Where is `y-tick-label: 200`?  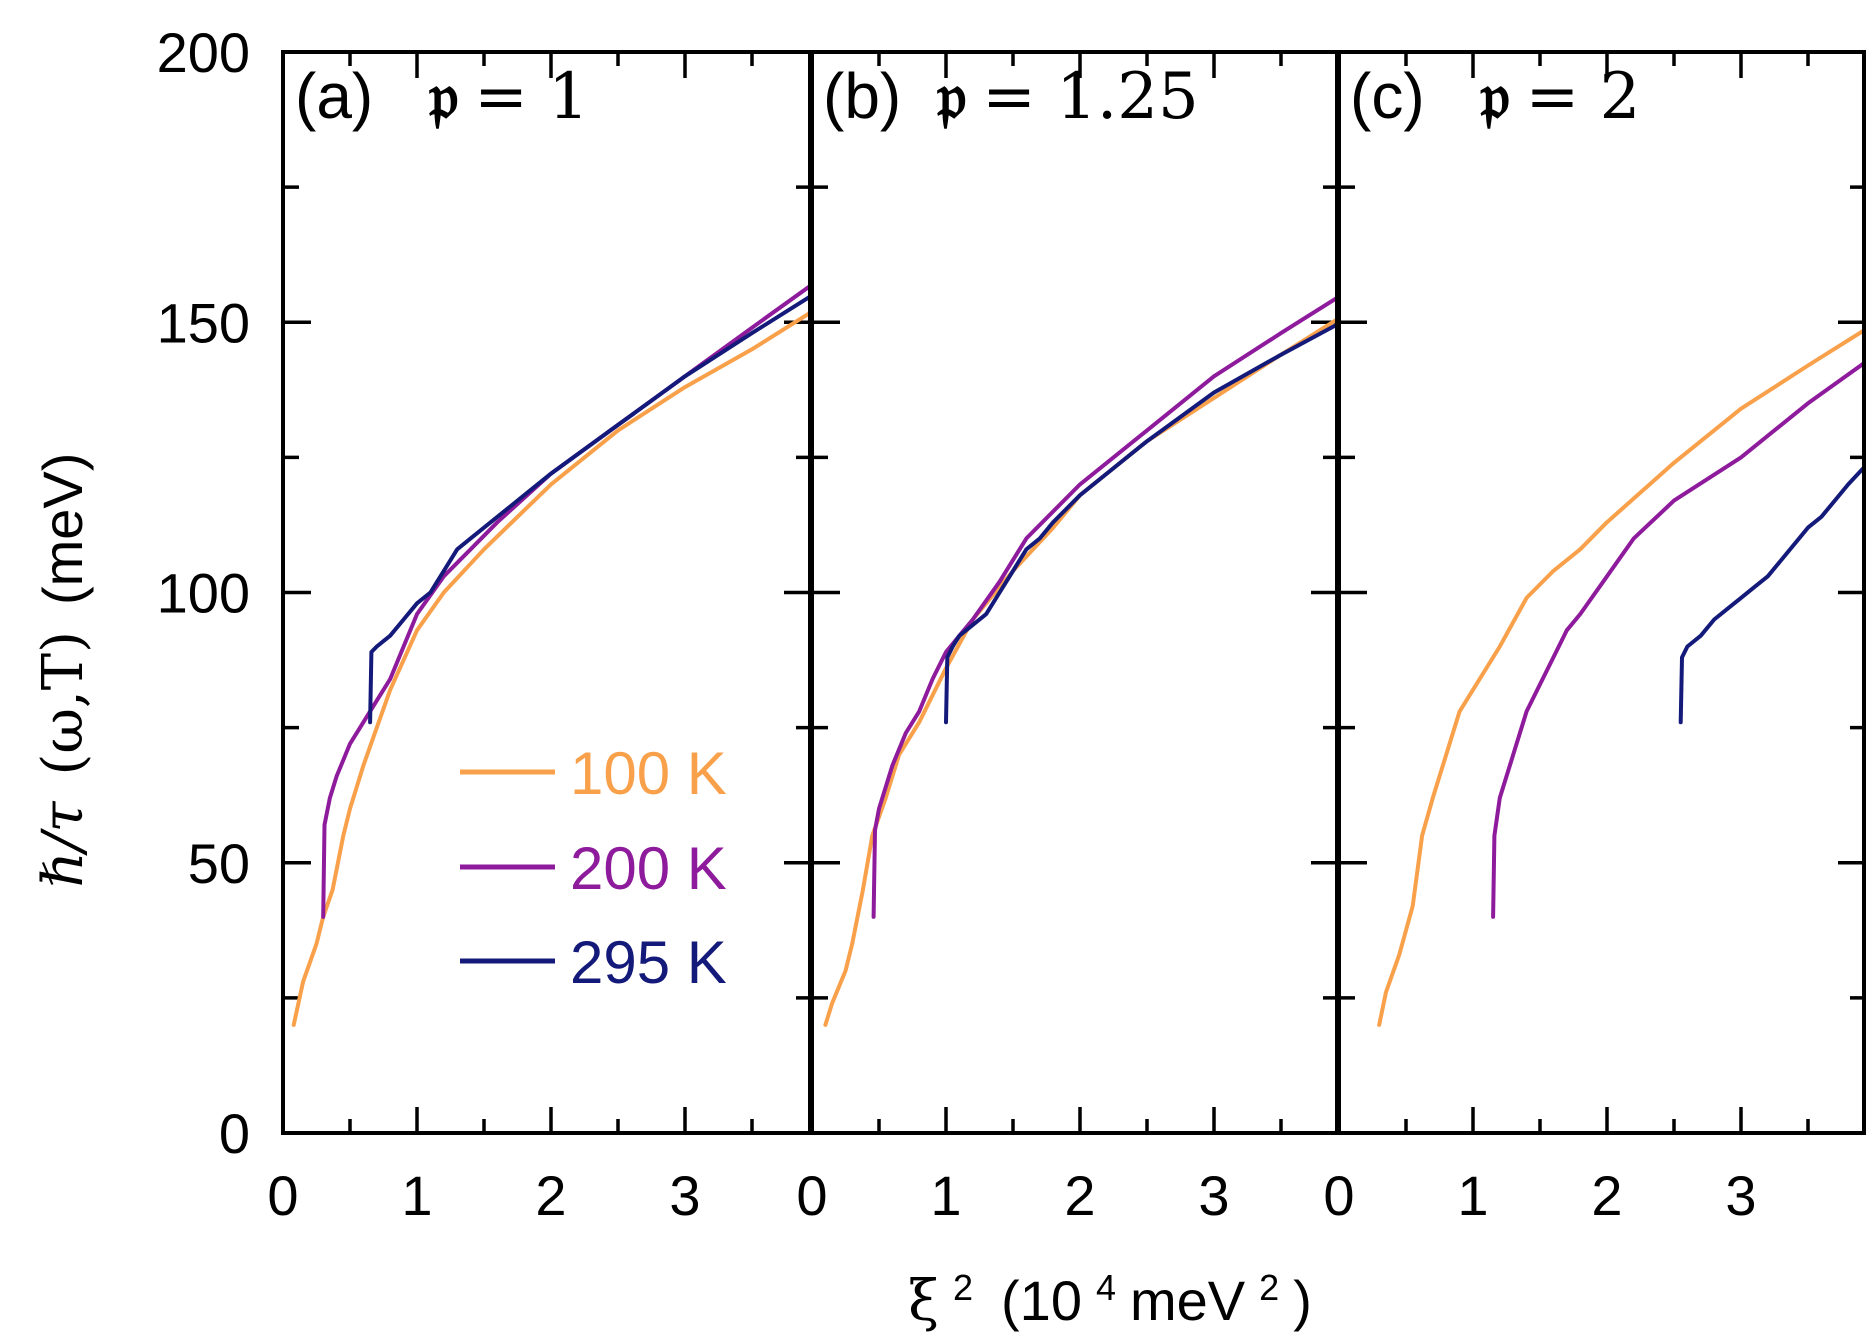 y-tick-label: 200 is located at coordinates (203, 52).